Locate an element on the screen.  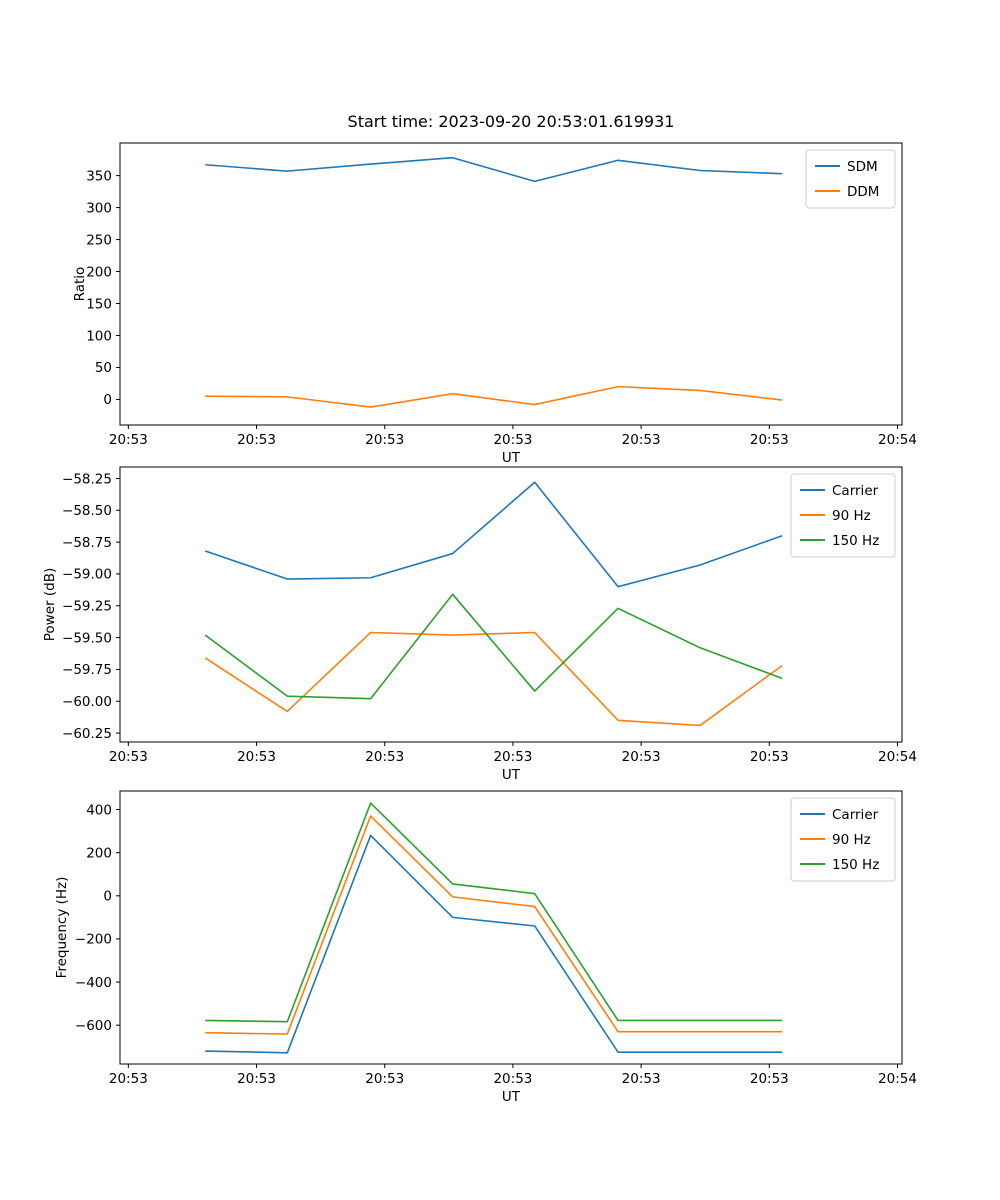
y-tick-label: −60.25 is located at coordinates (87, 734).